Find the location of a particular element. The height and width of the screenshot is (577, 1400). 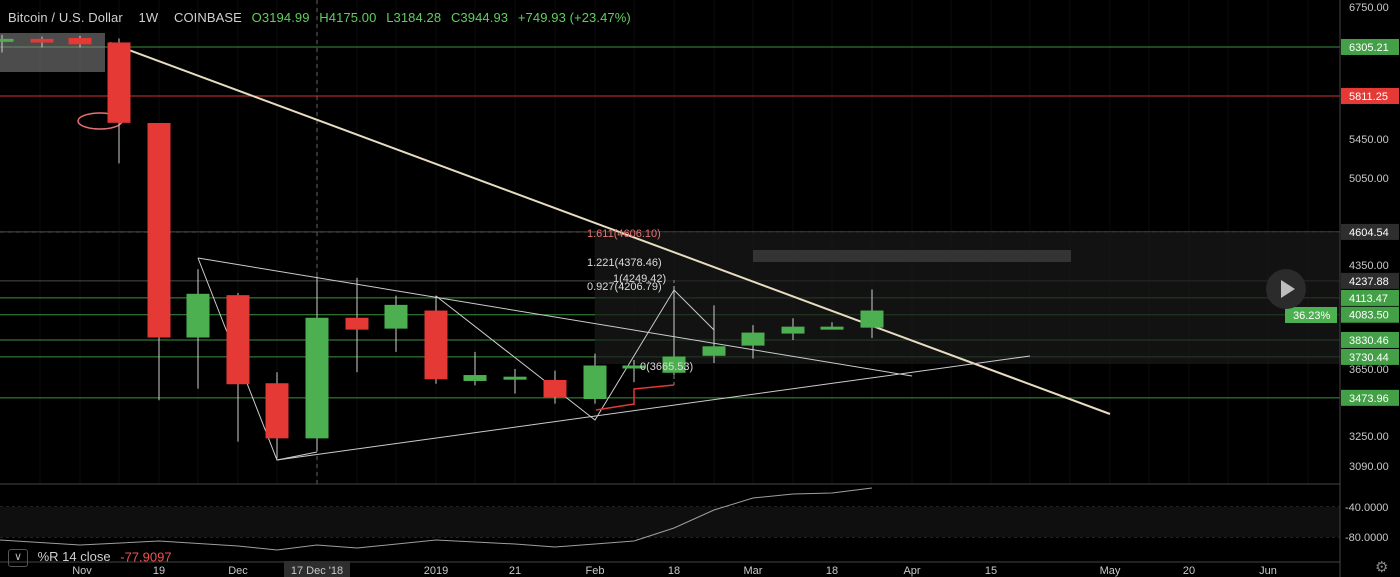

replay-play-button is located at coordinates (1286, 289).